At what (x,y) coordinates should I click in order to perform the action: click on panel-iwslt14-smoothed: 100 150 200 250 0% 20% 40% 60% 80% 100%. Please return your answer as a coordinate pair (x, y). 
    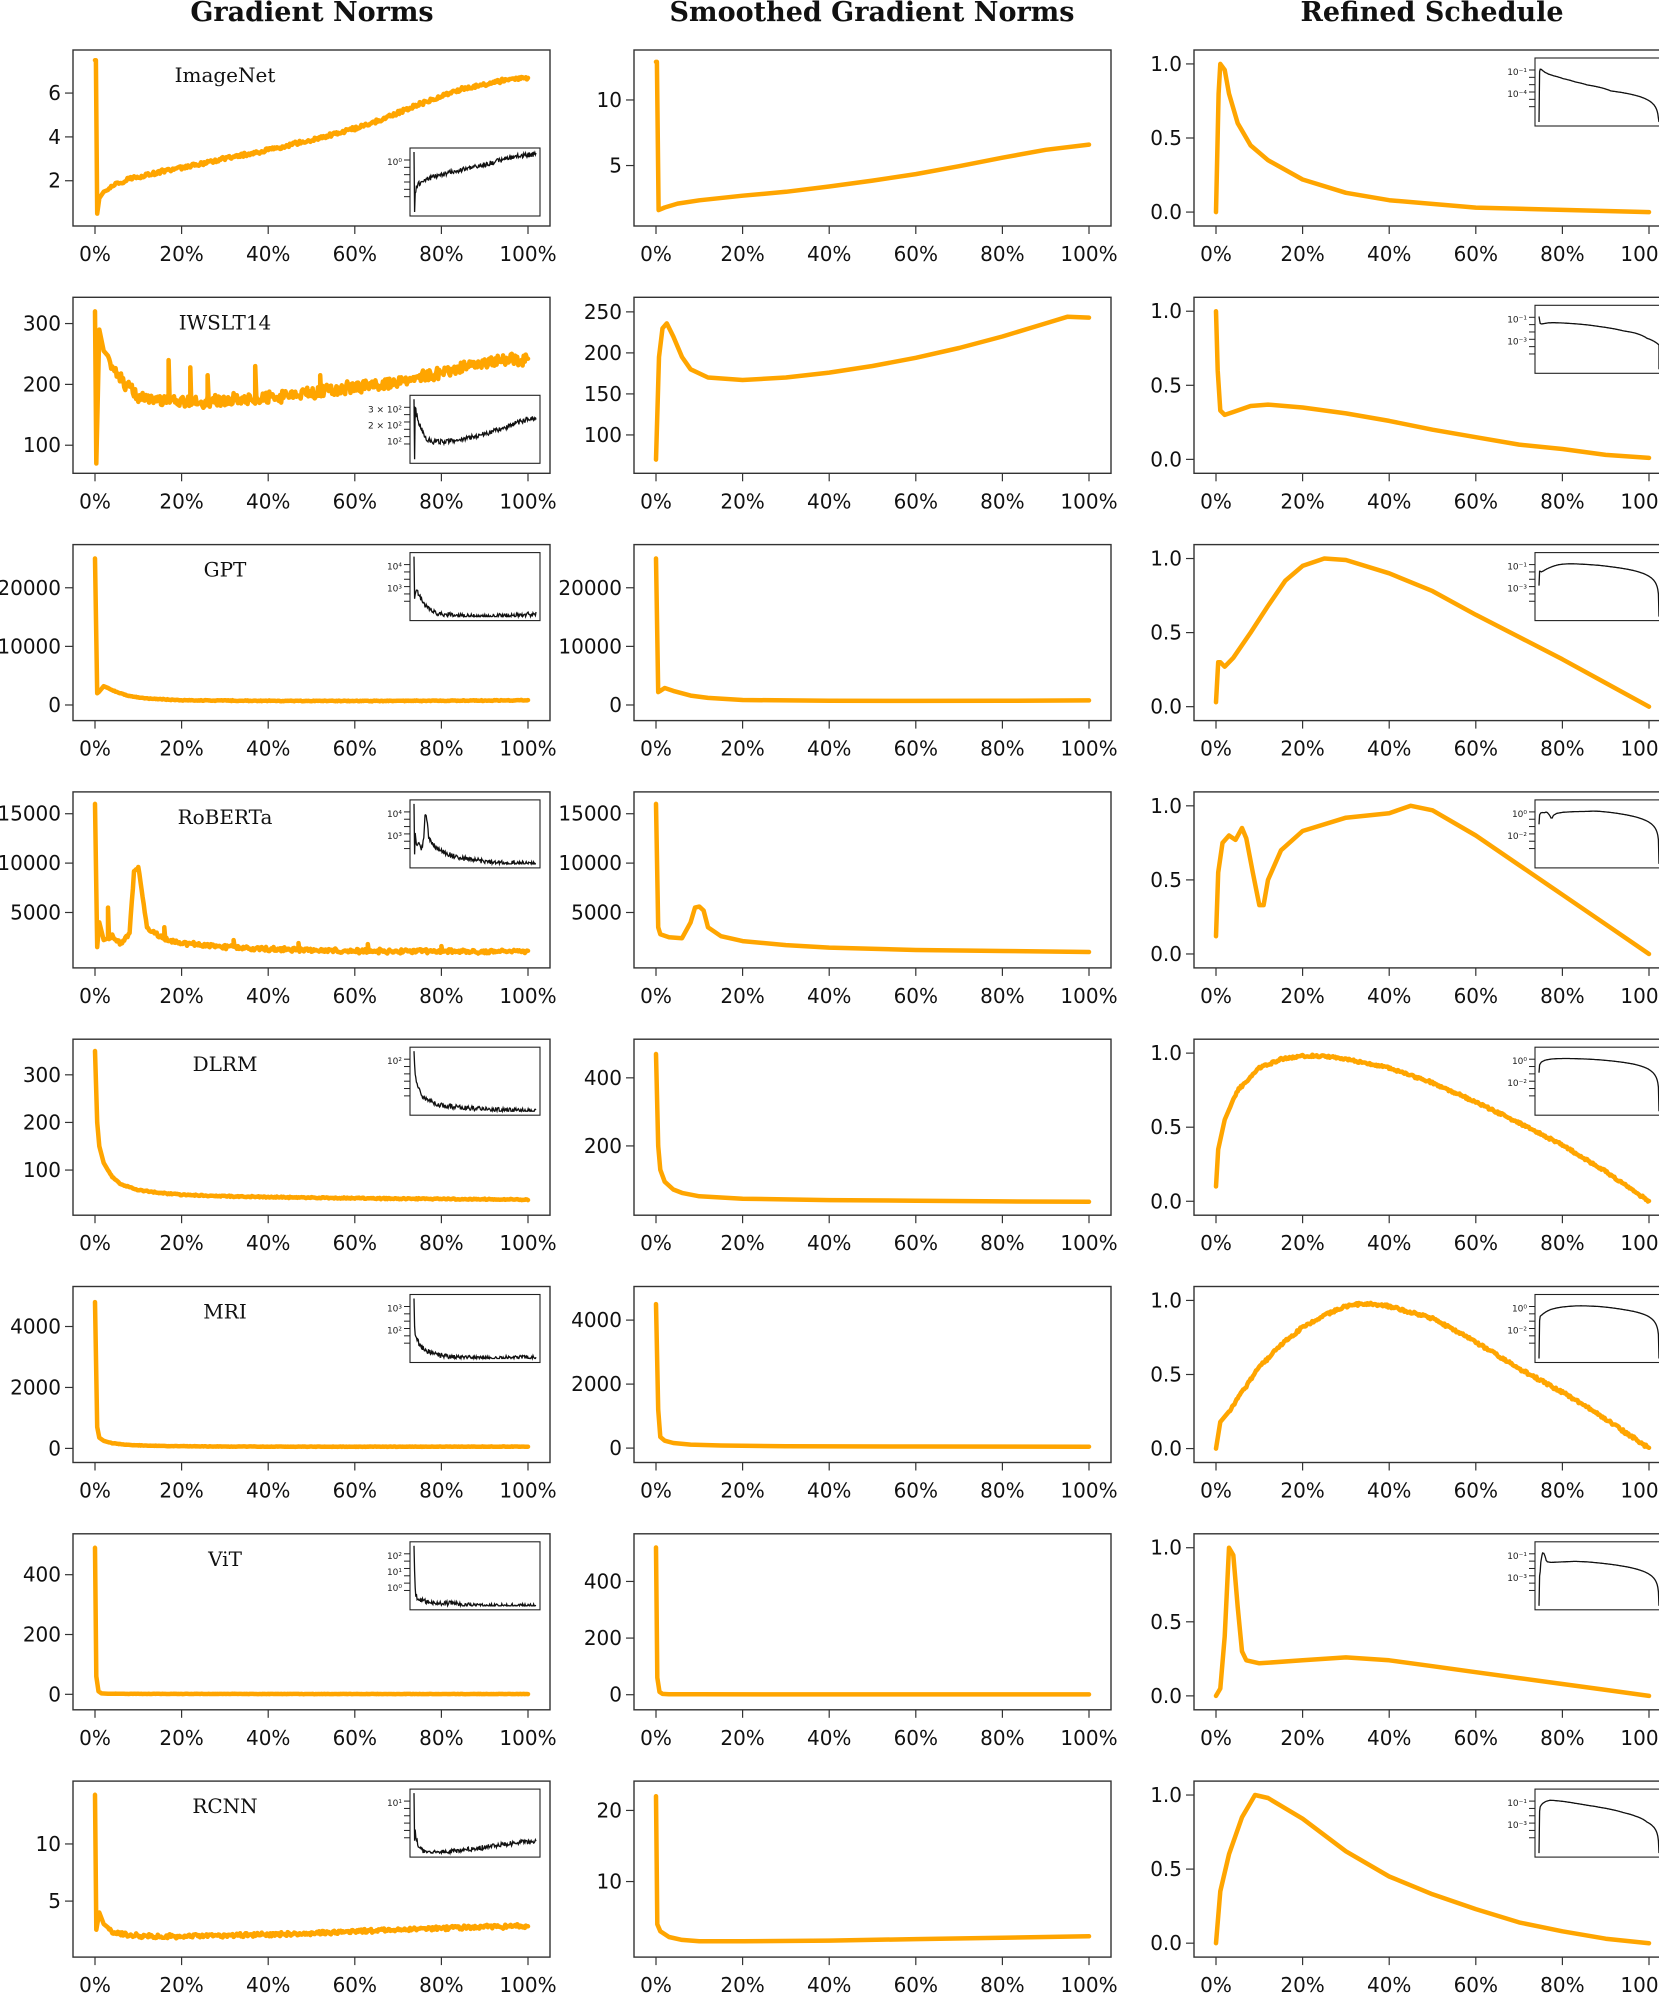
    Looking at the image, I should click on (851, 404).